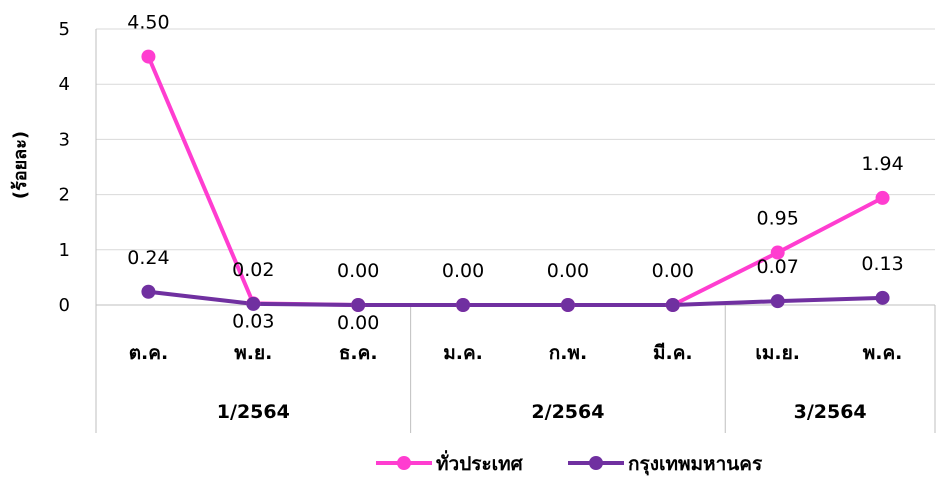 Image resolution: width=949 pixels, height=479 pixels. What do you see at coordinates (516, 353) in the screenshot?
I see `category-labels: ต.ค. พ.ย. ธ.ค. ม.ค. ก.พ. มี.ค. เม.ย. พ.ค.` at bounding box center [516, 353].